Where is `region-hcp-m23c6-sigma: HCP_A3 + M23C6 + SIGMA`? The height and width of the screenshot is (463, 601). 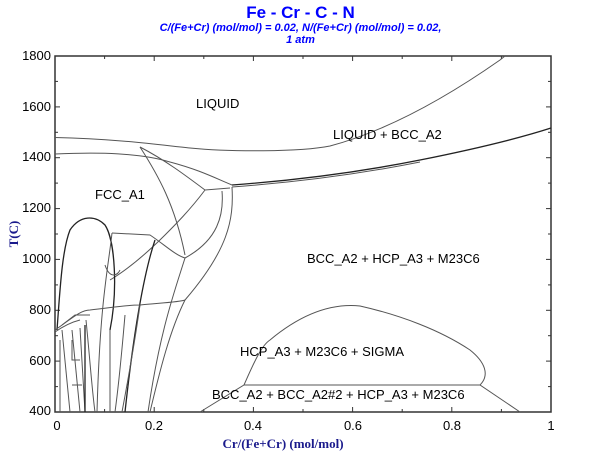
region-hcp-m23c6-sigma: HCP_A3 + M23C6 + SIGMA is located at coordinates (322, 351).